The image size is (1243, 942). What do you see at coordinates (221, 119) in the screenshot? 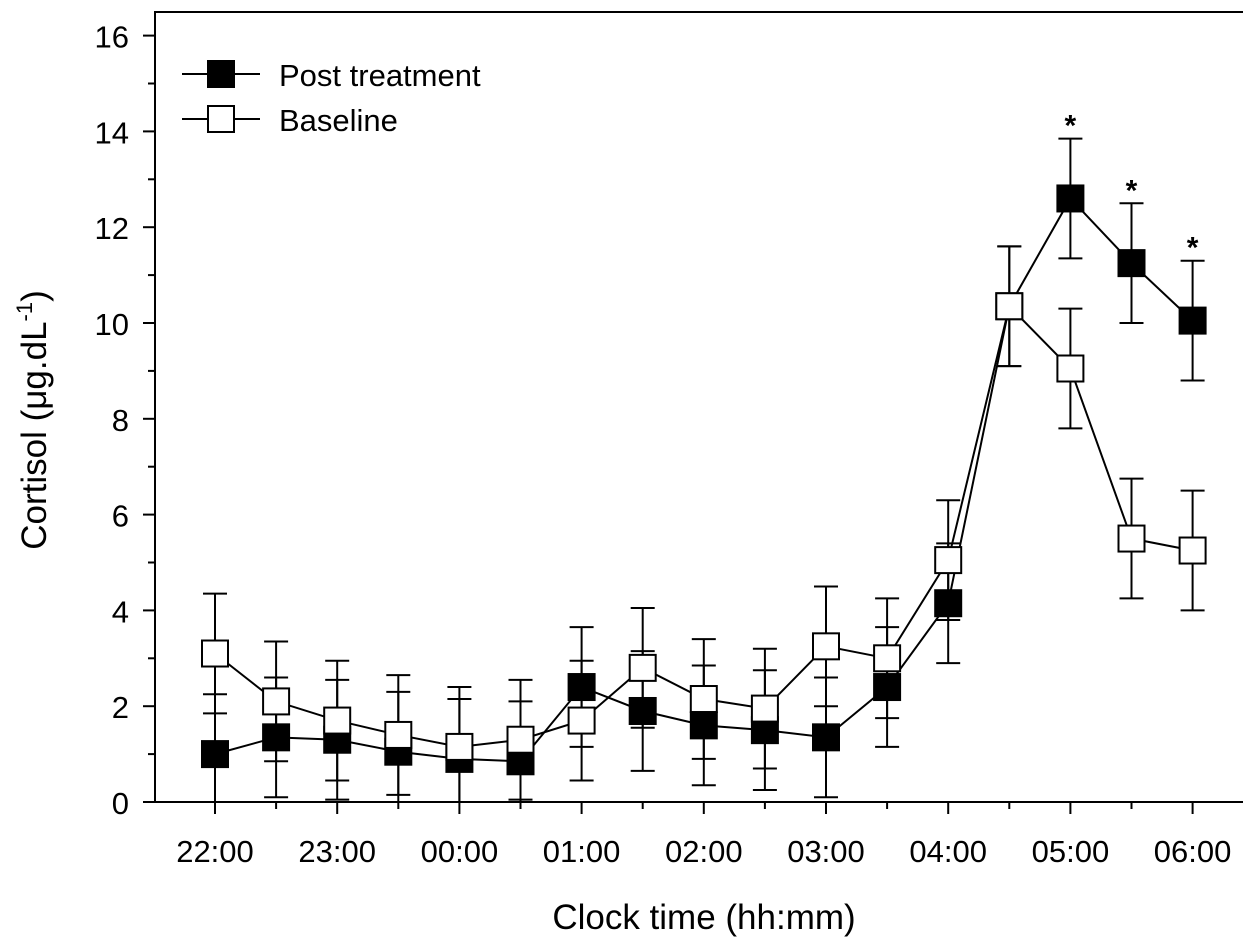
I see `legend-marker-baseline` at bounding box center [221, 119].